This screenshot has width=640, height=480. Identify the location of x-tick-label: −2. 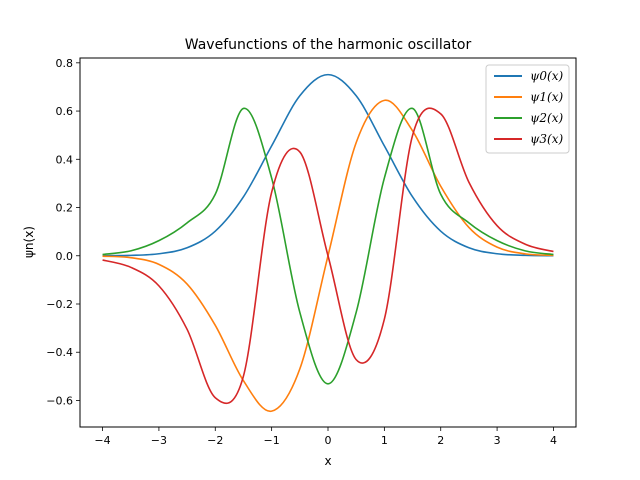
(215, 440).